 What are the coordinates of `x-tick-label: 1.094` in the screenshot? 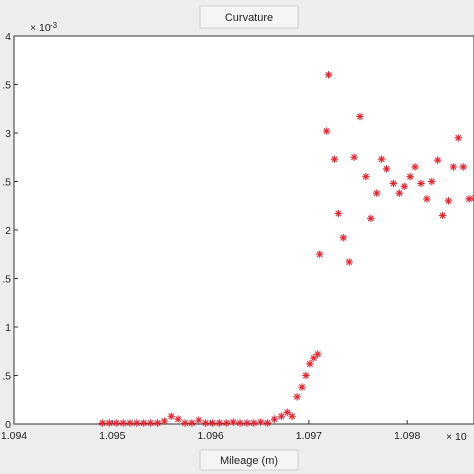 It's located at (14, 436).